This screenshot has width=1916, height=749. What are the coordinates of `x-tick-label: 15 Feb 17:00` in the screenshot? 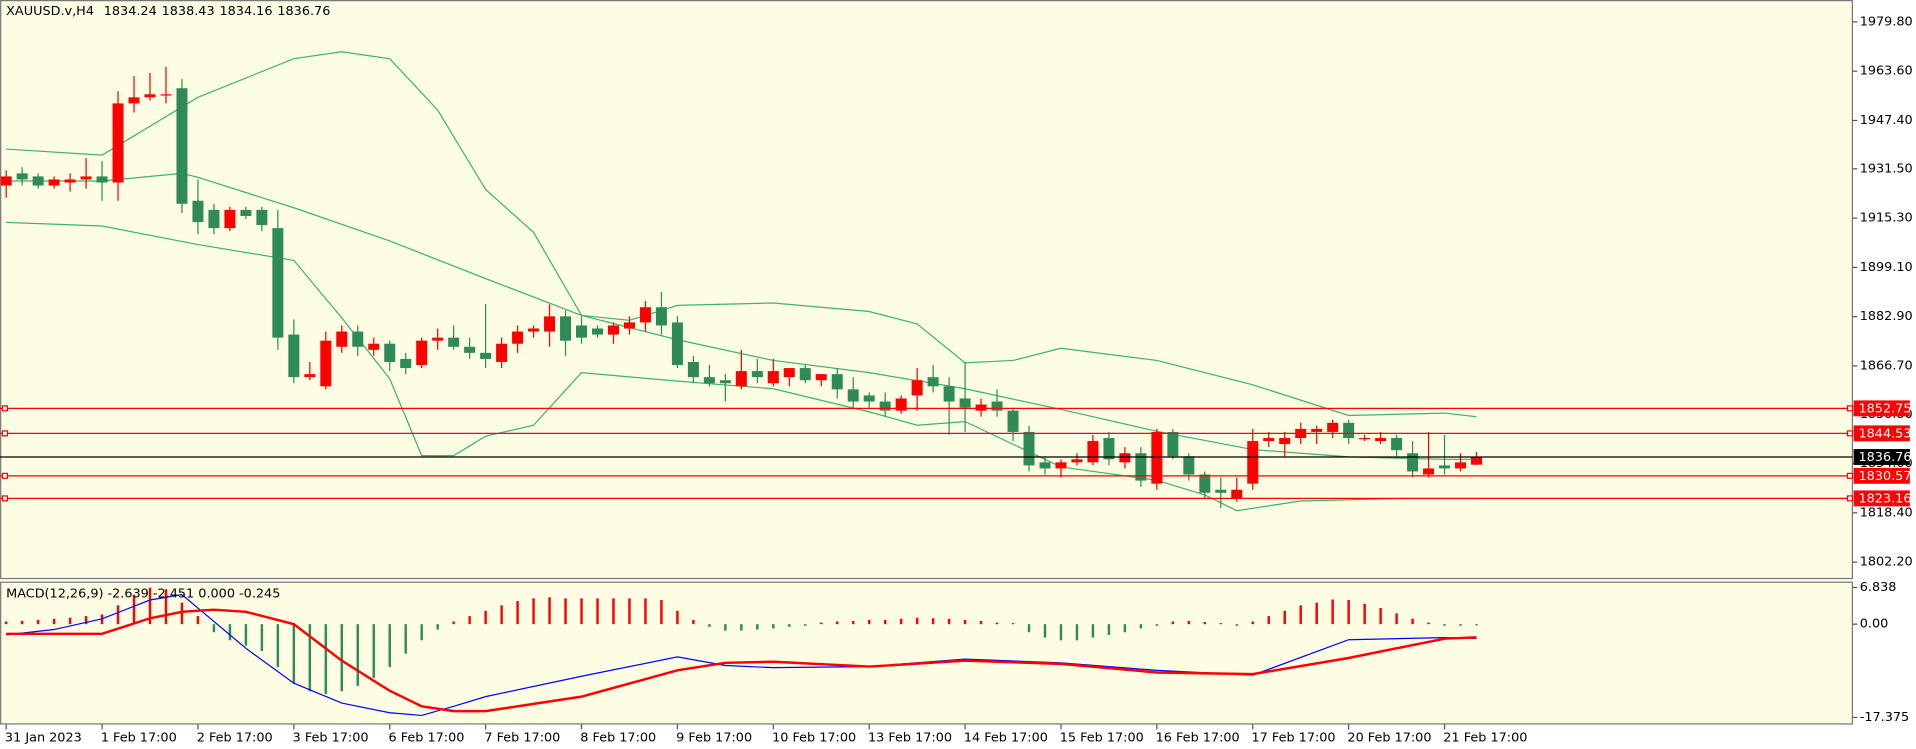 It's located at (1102, 738).